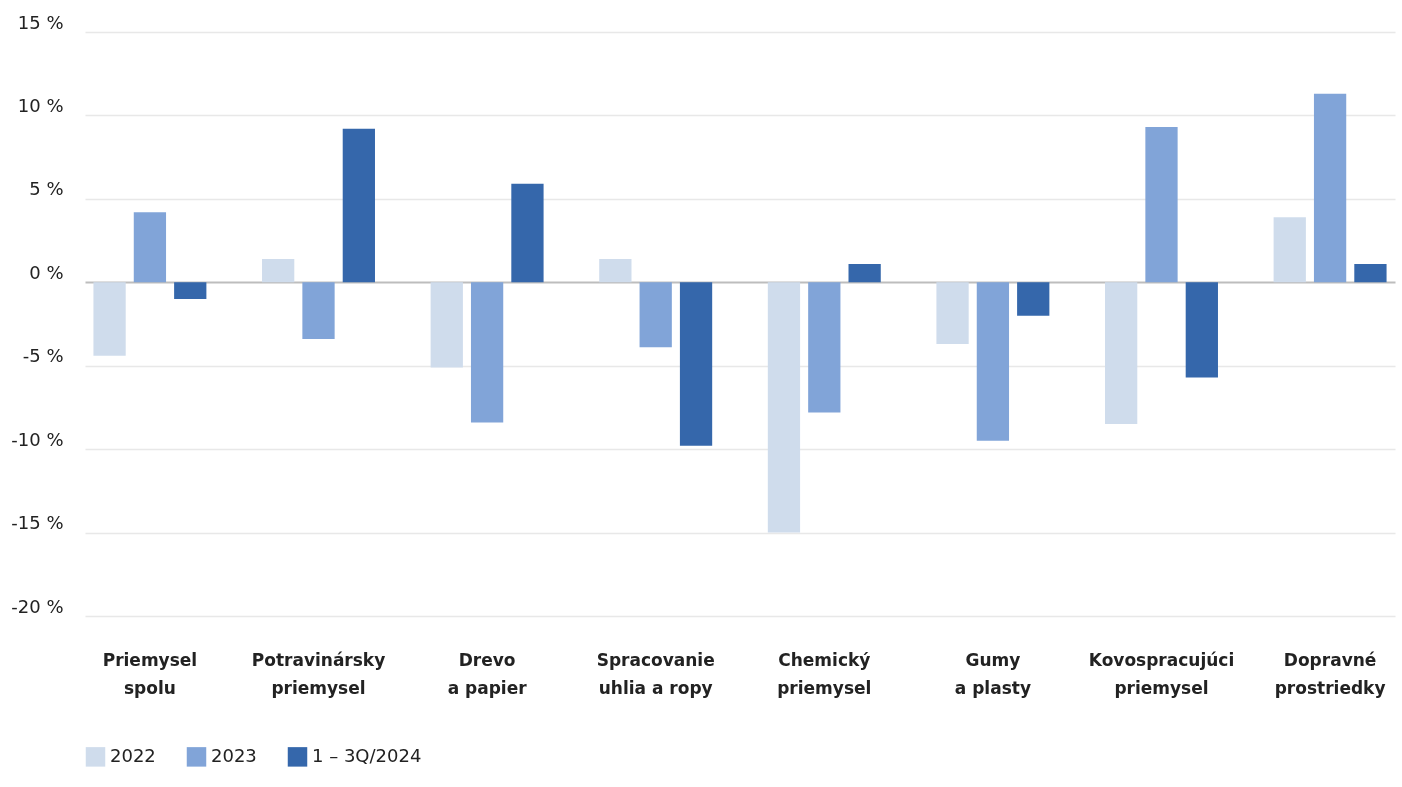 Image resolution: width=1402 pixels, height=787 pixels. I want to click on y-tick-label: 15 %, so click(40, 22).